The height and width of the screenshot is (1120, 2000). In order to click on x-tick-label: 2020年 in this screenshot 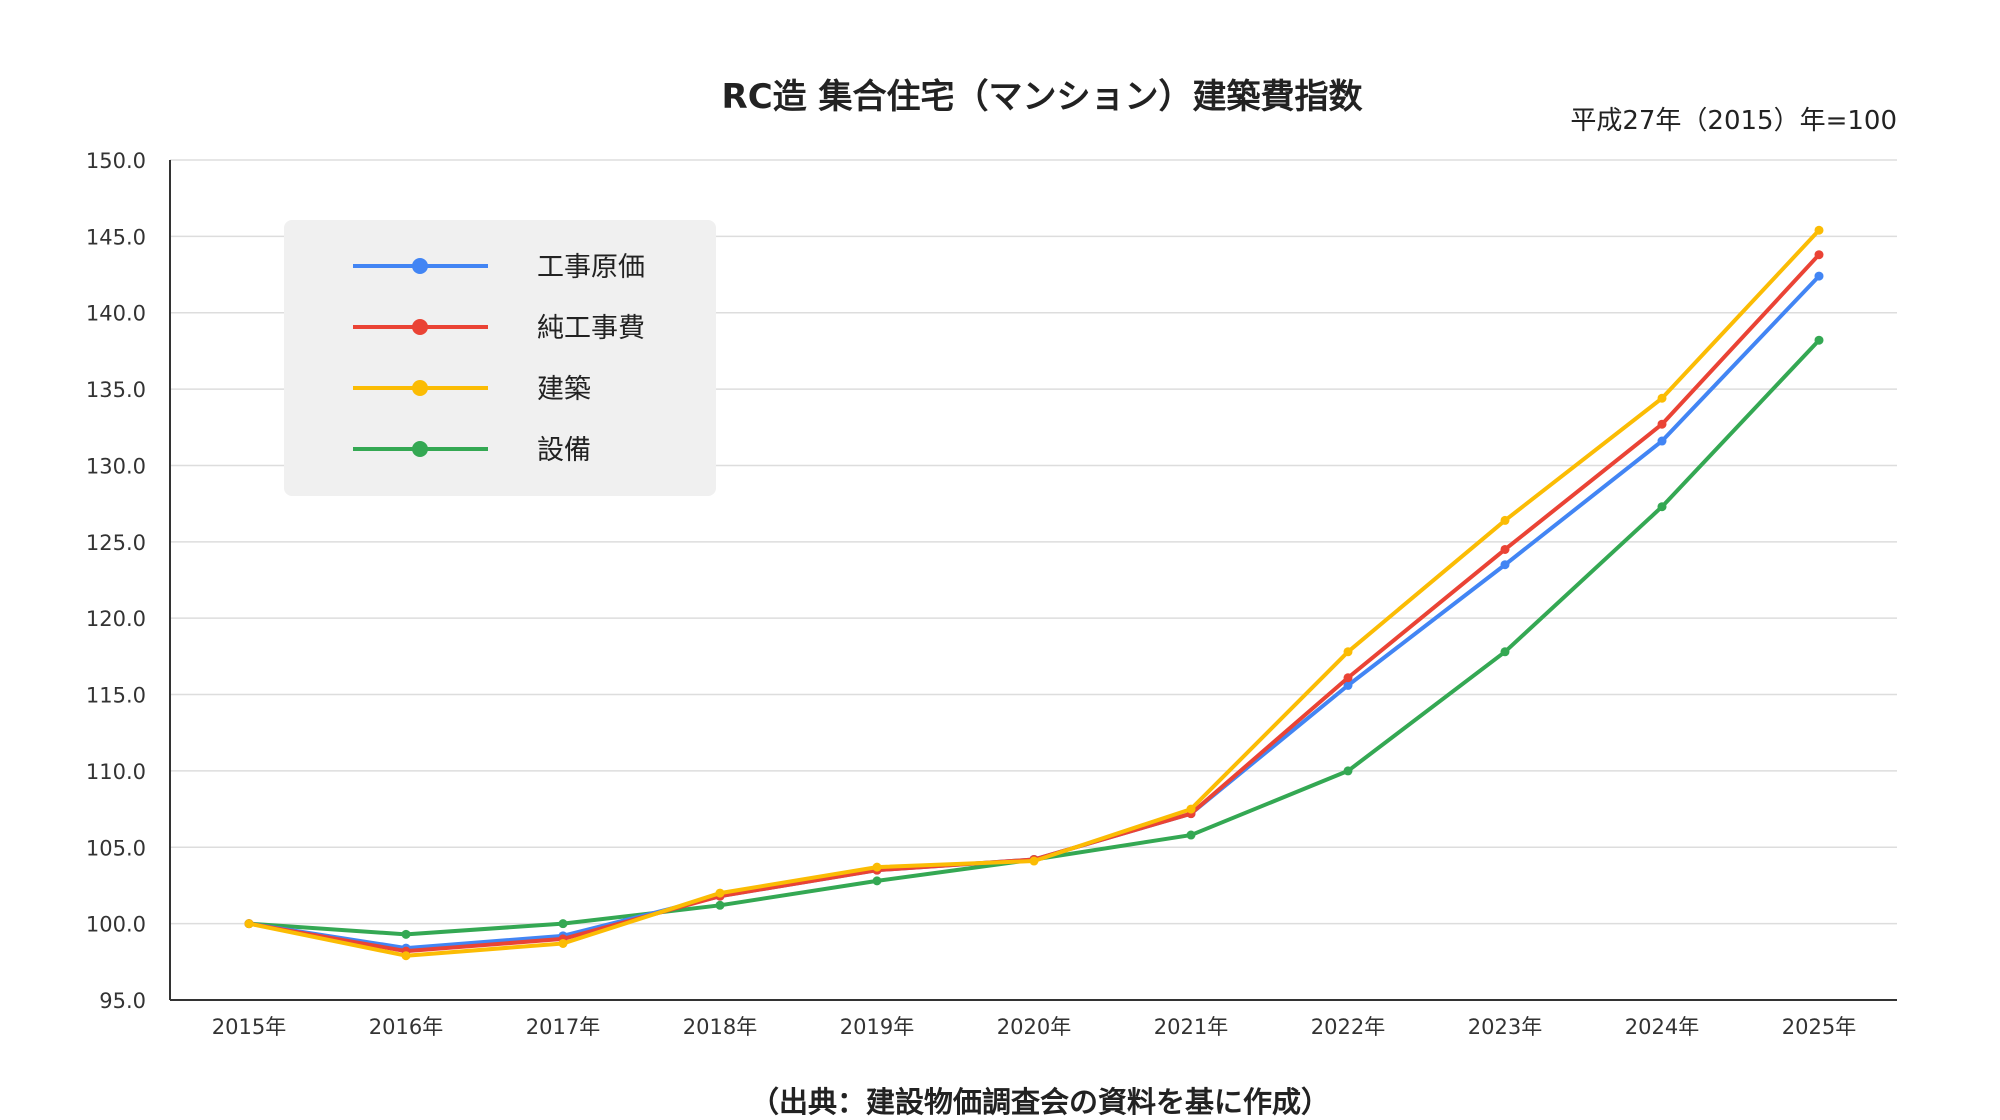, I will do `click(1034, 1027)`.